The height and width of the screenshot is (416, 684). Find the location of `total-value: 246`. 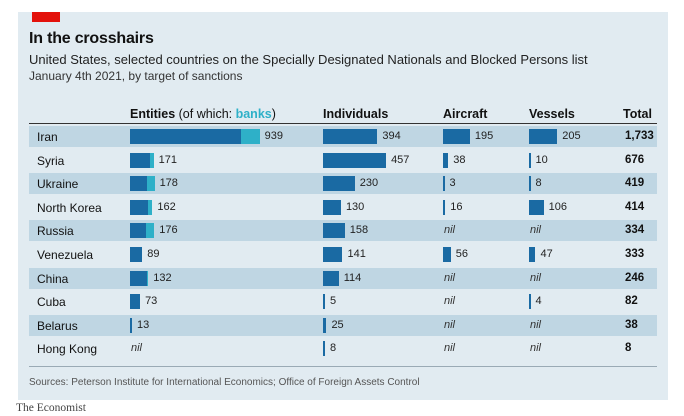

total-value: 246 is located at coordinates (635, 277).